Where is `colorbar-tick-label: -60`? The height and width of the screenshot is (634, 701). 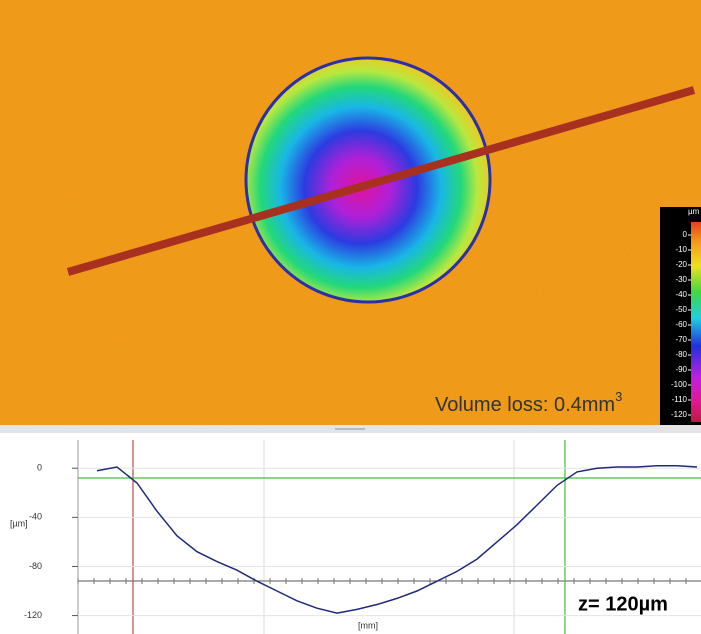
colorbar-tick-label: -60 is located at coordinates (681, 324).